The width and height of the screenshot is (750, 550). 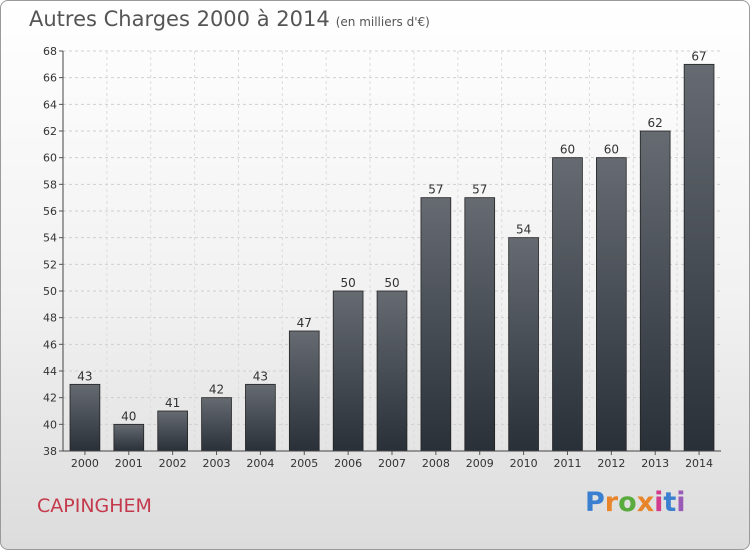 What do you see at coordinates (50, 238) in the screenshot?
I see `y-tick-label: 54` at bounding box center [50, 238].